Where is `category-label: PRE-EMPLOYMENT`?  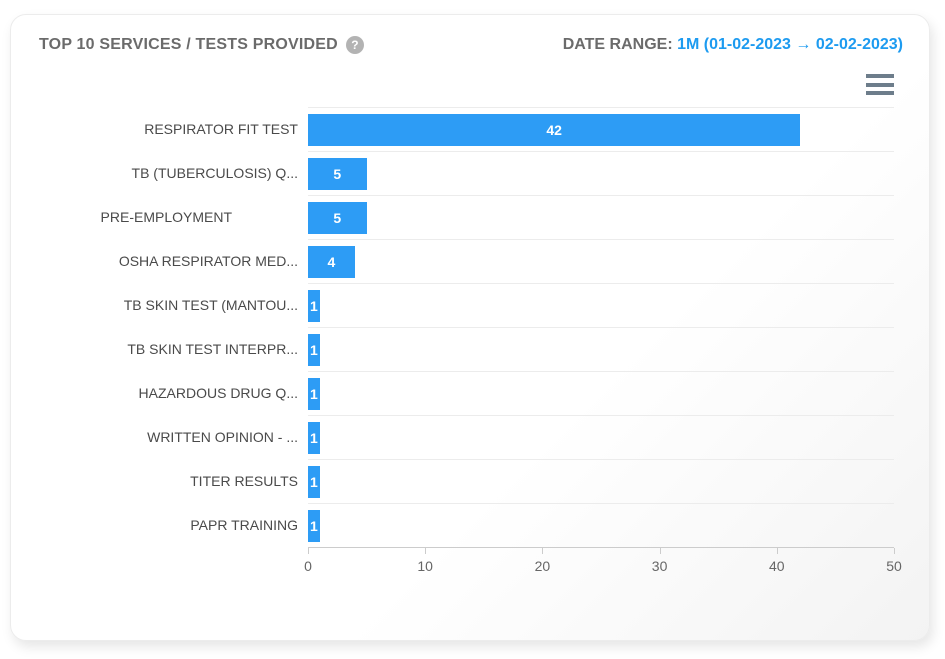 category-label: PRE-EMPLOYMENT is located at coordinates (166, 217).